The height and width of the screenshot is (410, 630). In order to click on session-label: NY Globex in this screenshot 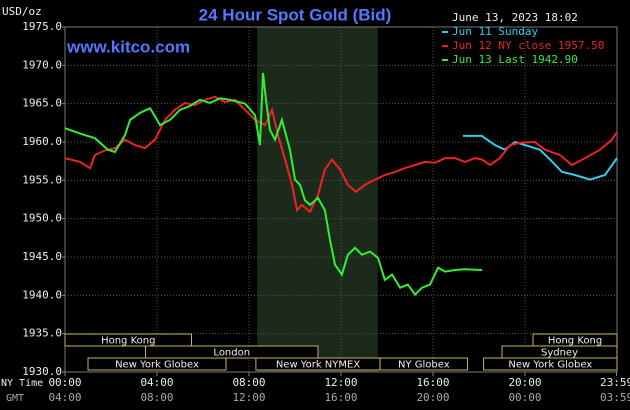, I will do `click(424, 365)`.